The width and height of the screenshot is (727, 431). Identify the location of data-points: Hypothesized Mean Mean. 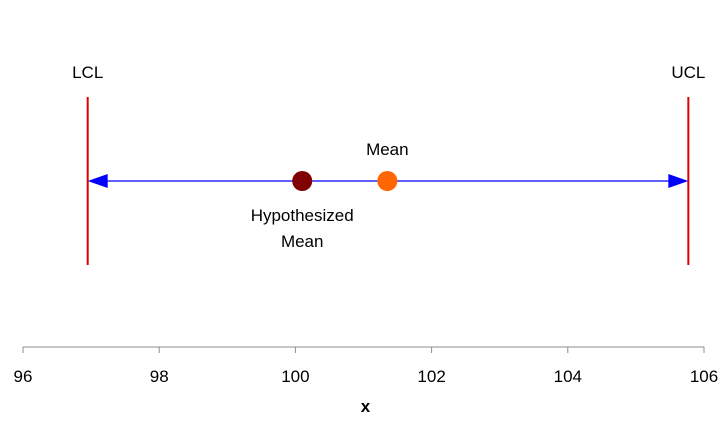
(330, 195).